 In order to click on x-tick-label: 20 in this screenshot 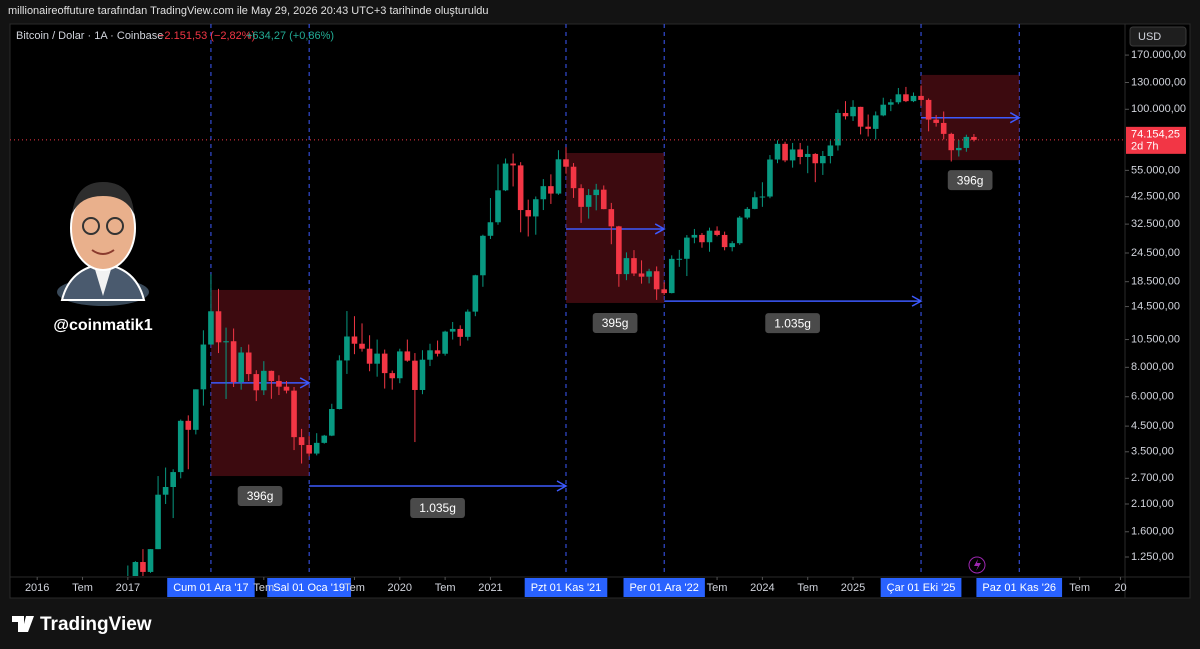, I will do `click(1120, 588)`.